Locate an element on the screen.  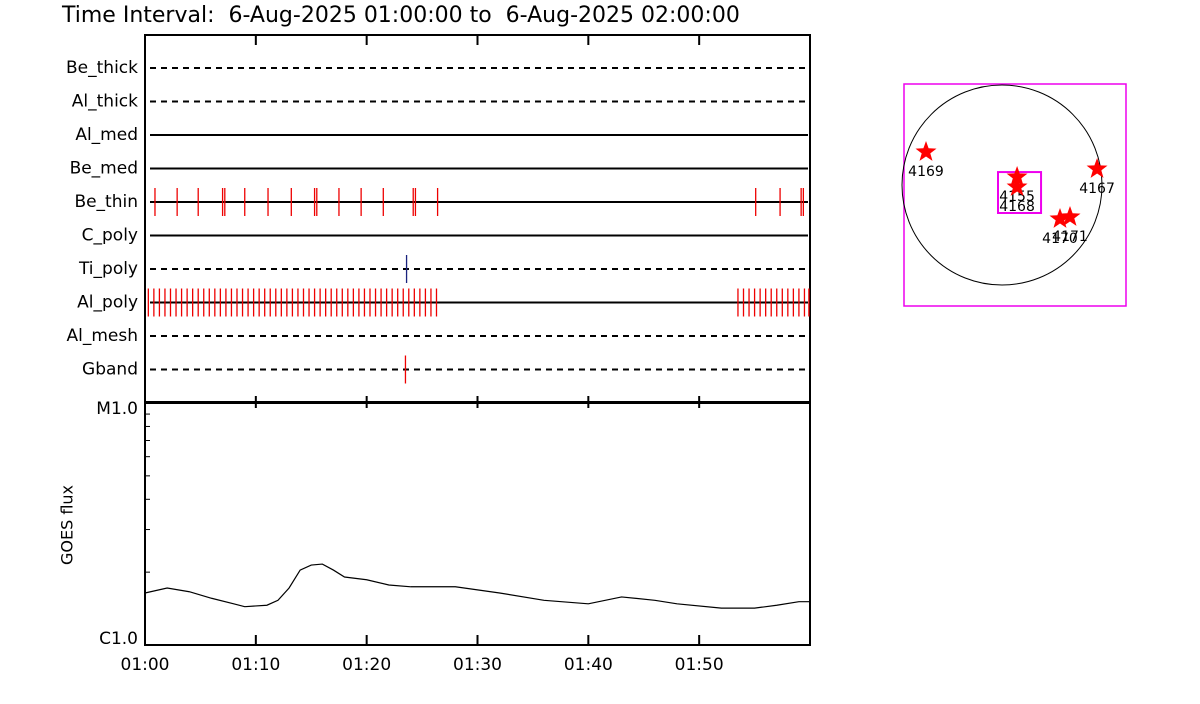
filter-label: Al_med is located at coordinates (106, 135).